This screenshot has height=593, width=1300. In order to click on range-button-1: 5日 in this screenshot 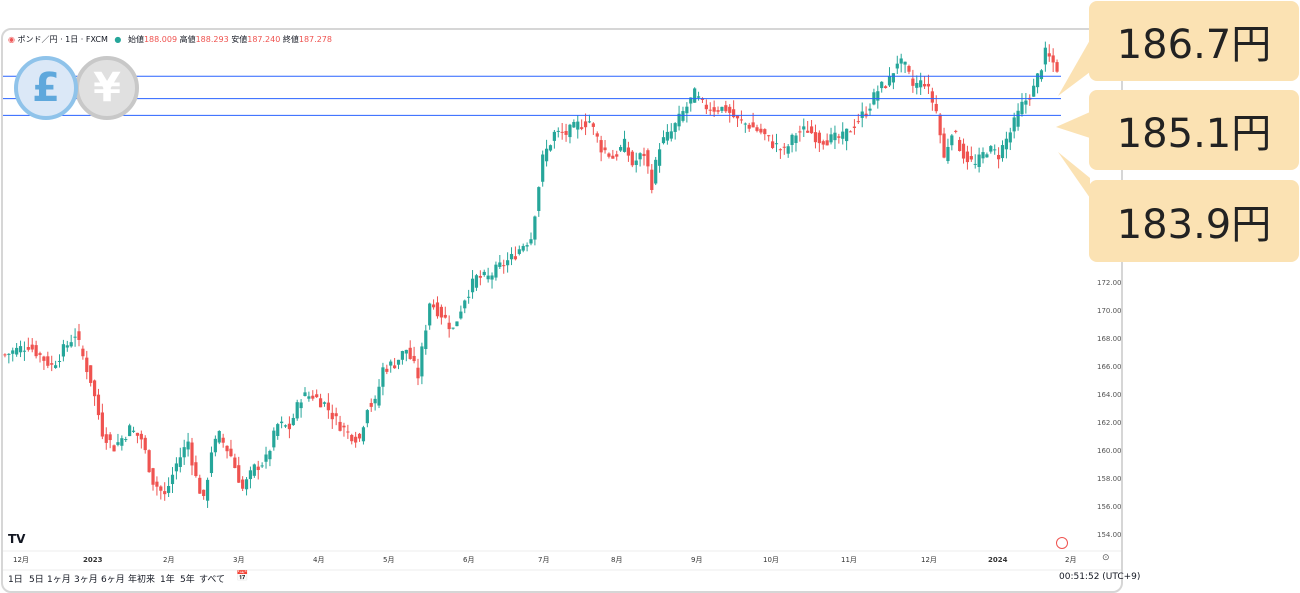, I will do `click(36, 580)`.